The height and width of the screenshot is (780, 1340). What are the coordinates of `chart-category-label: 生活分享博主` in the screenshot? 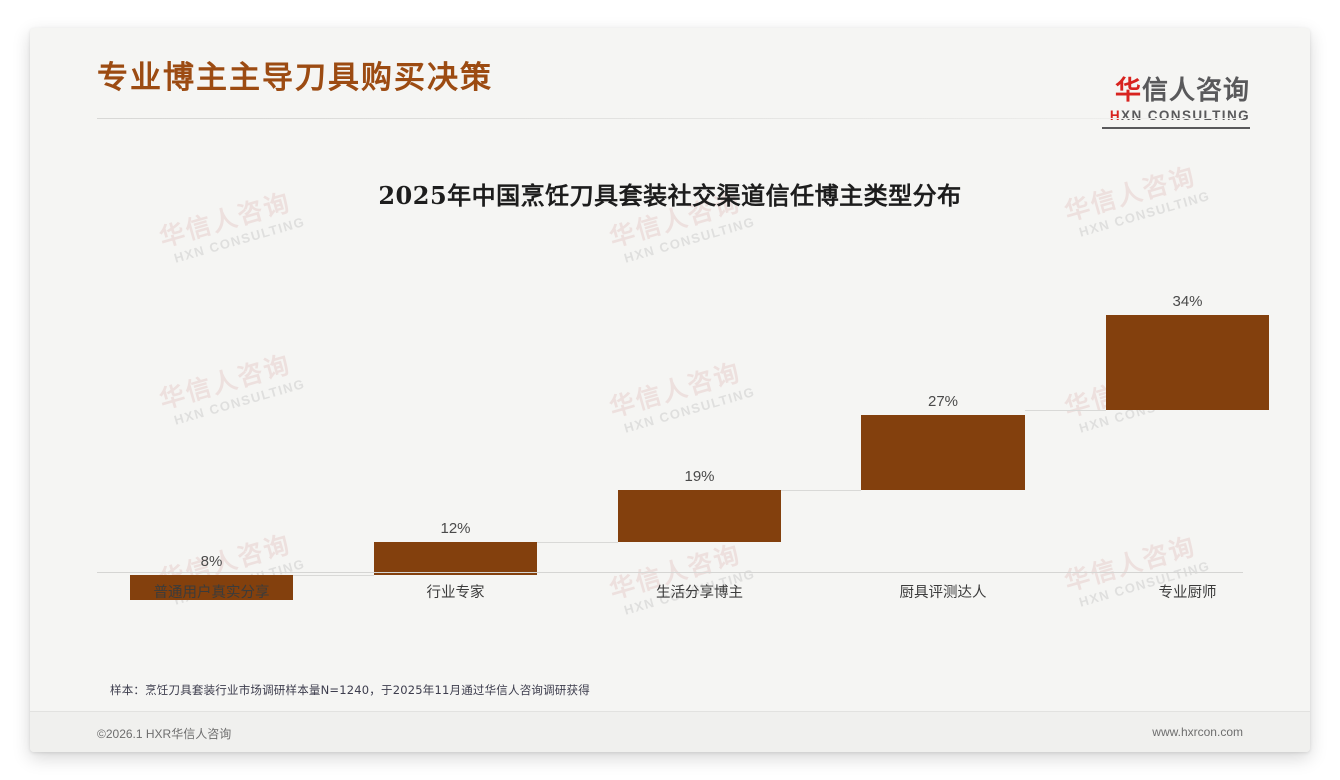 It's located at (699, 593).